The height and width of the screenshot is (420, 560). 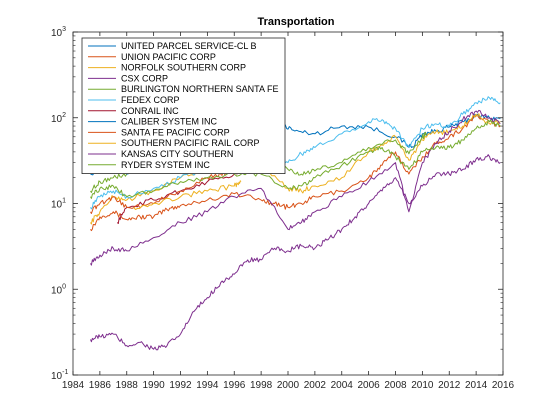 I want to click on x-tick-label: 1986, so click(x=100, y=385).